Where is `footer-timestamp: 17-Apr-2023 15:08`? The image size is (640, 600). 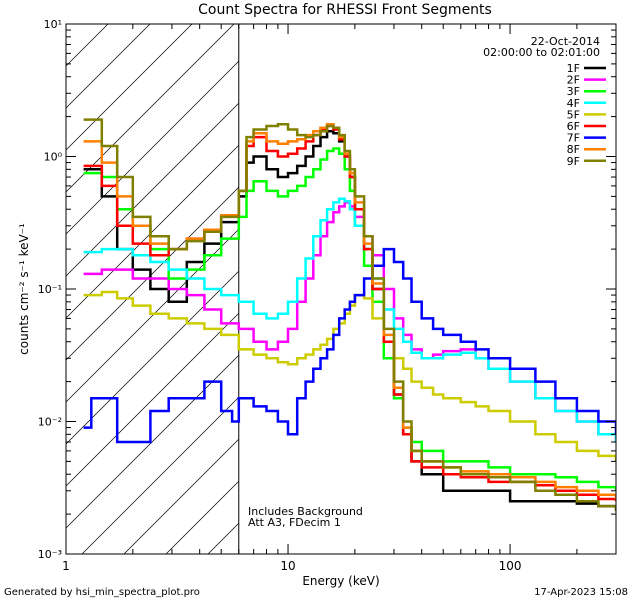 footer-timestamp: 17-Apr-2023 15:08 is located at coordinates (581, 592).